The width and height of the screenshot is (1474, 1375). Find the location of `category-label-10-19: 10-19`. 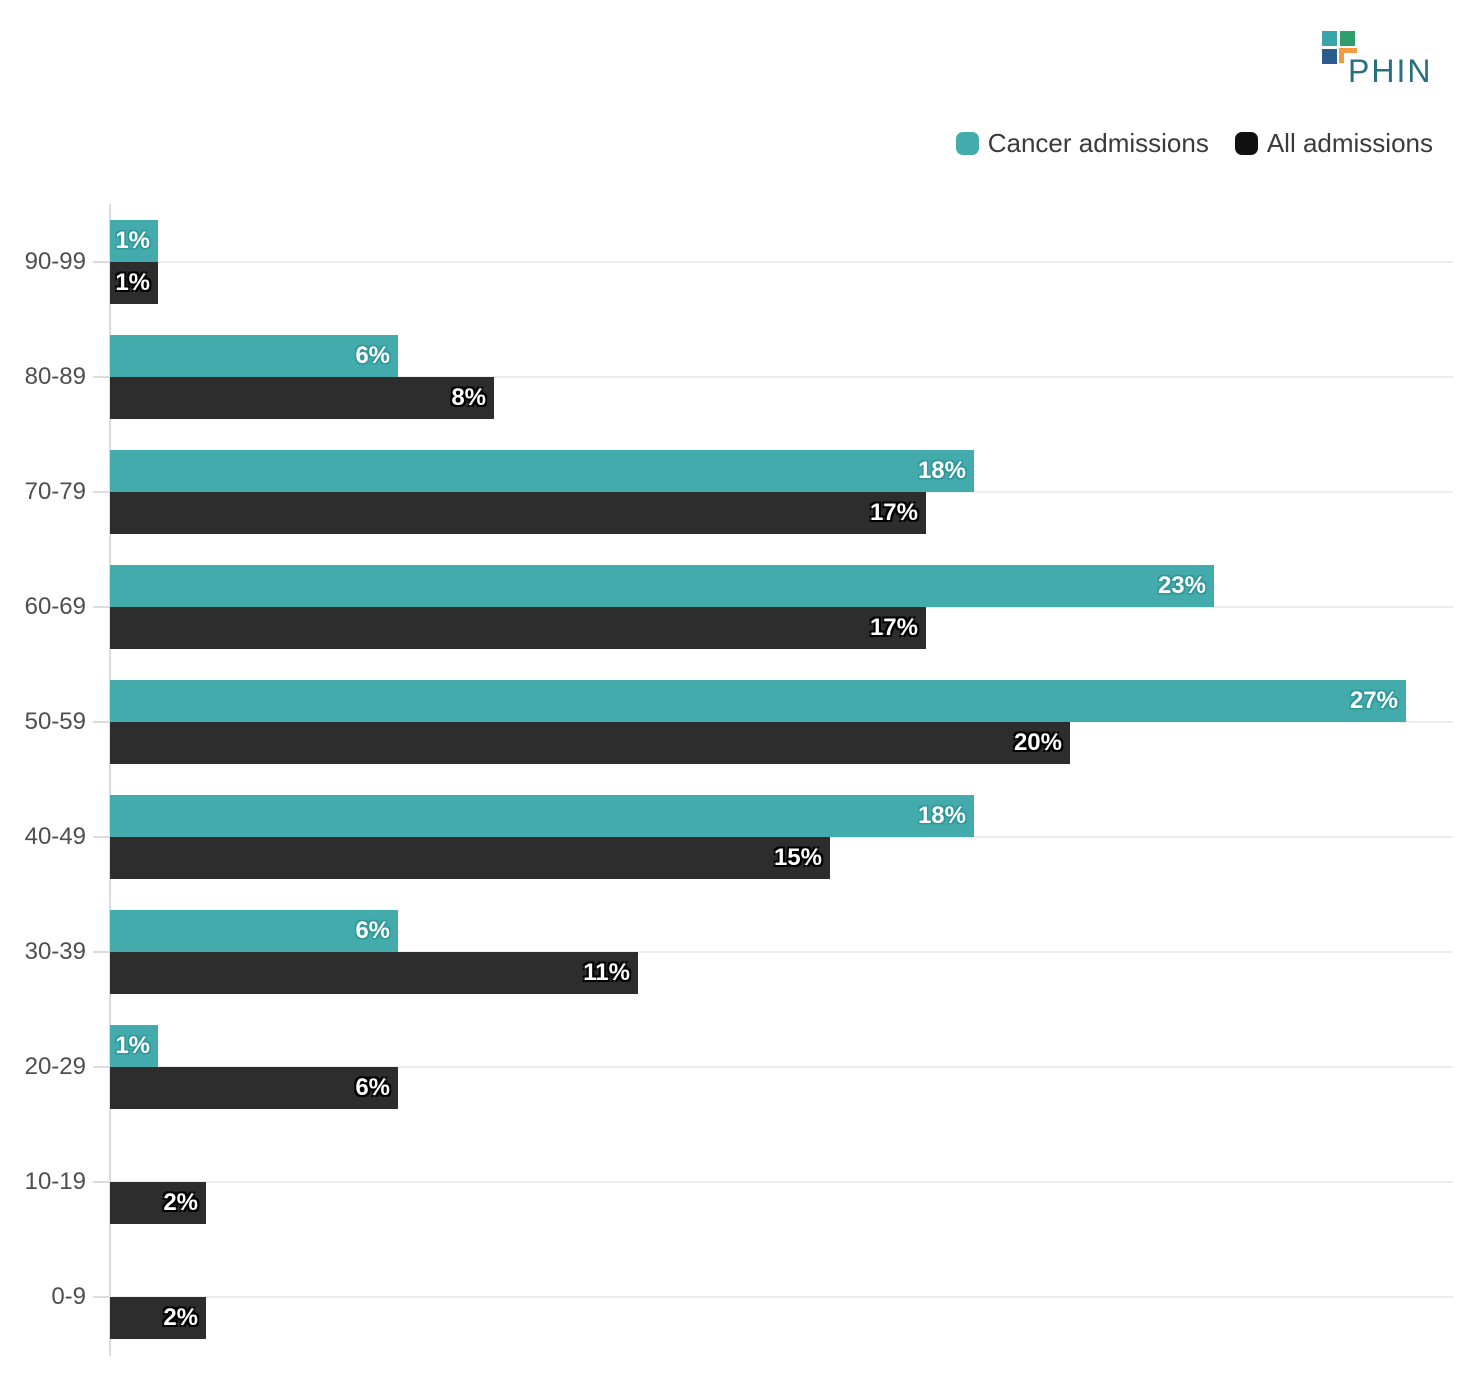

category-label-10-19: 10-19 is located at coordinates (55, 1181).